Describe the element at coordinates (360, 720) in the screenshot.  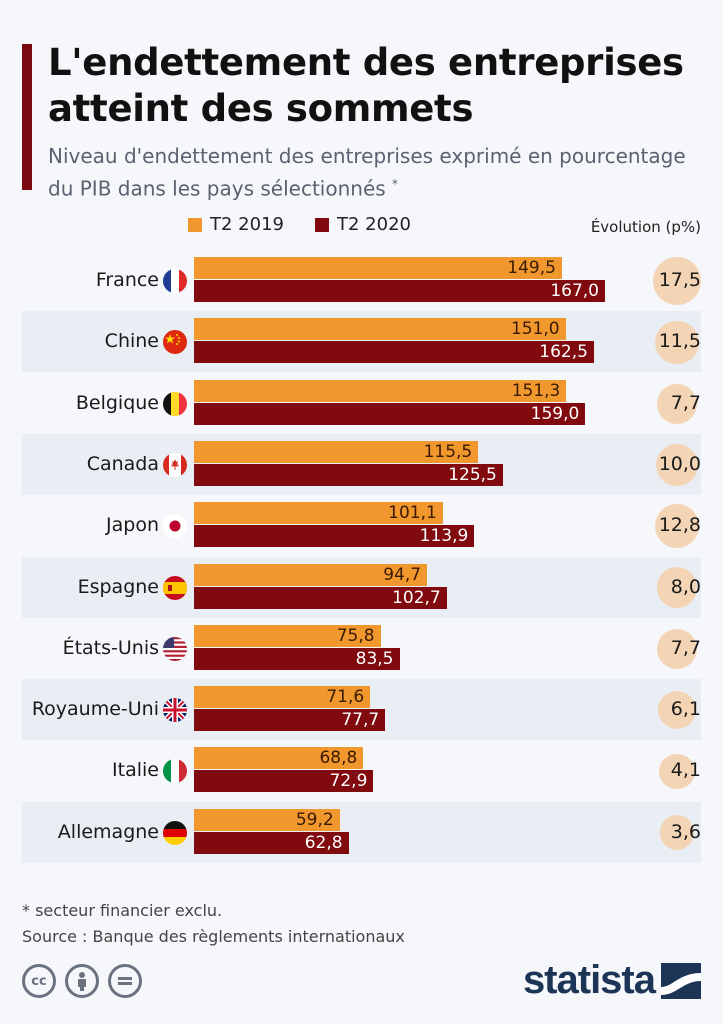
I see `data-label-2020: 77,7` at that location.